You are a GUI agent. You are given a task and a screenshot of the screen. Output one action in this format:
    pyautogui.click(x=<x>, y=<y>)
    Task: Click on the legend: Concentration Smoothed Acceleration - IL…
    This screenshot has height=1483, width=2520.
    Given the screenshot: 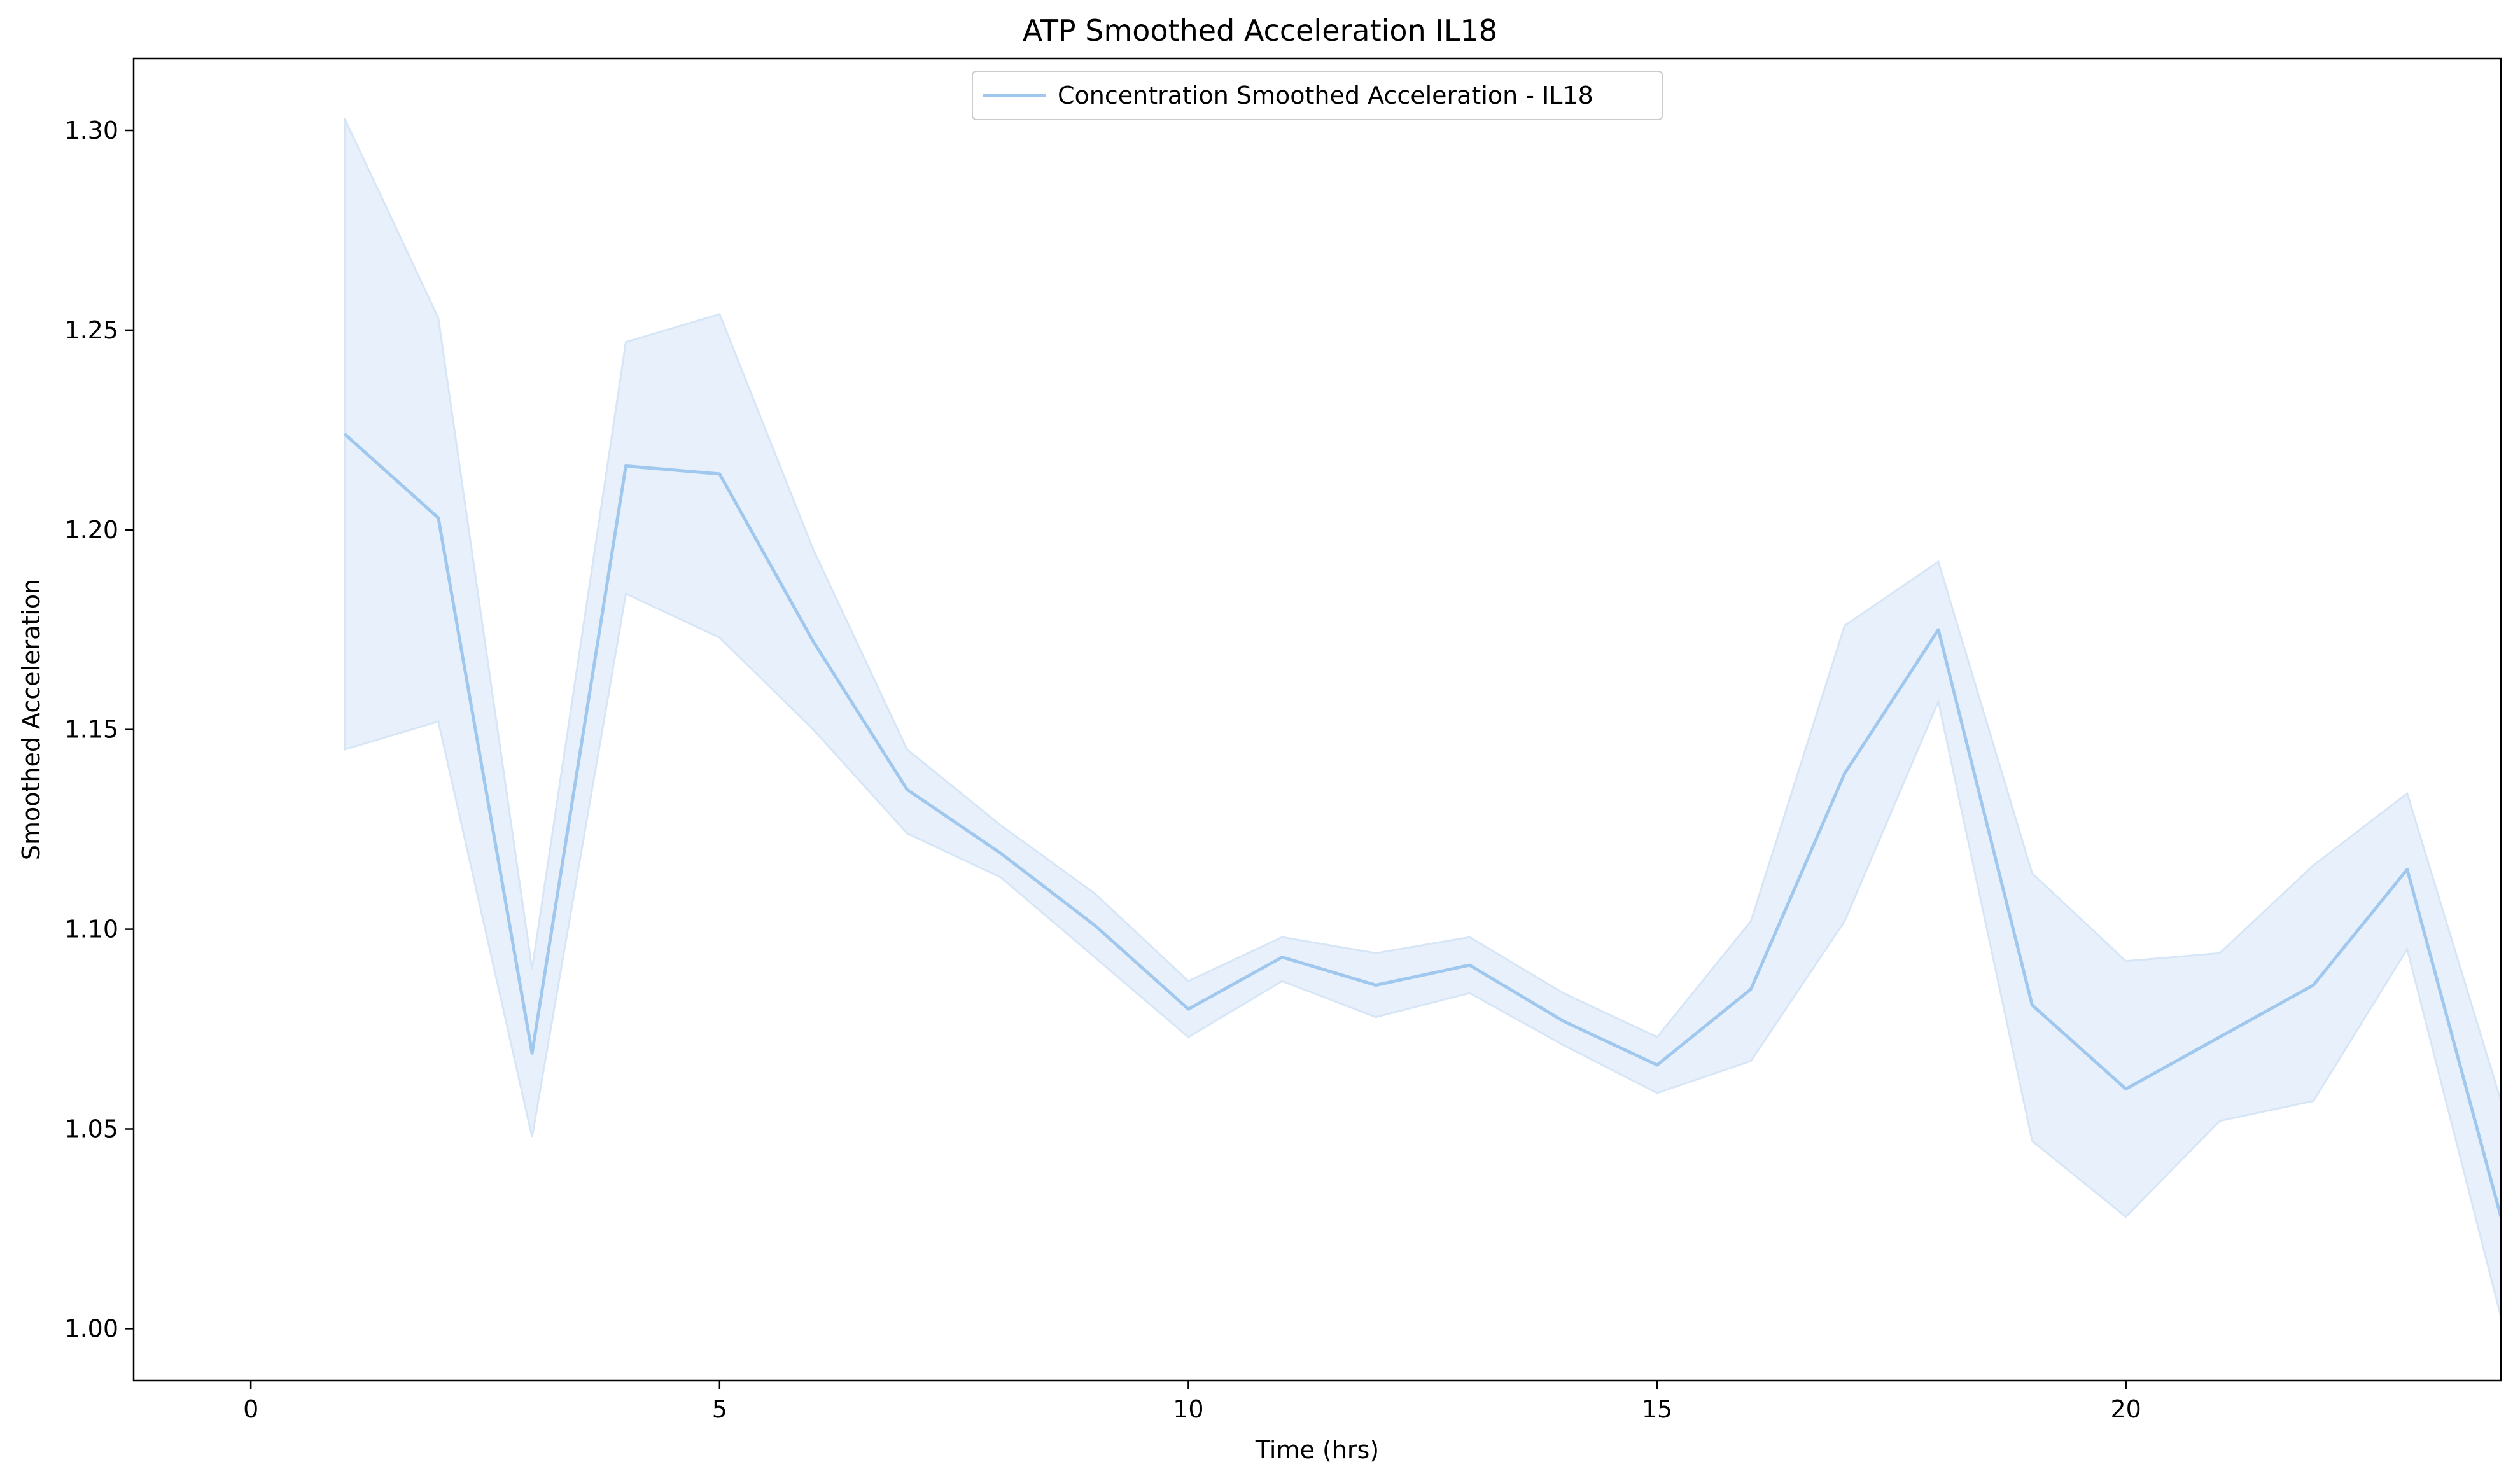 What is the action you would take?
    pyautogui.click(x=1317, y=95)
    